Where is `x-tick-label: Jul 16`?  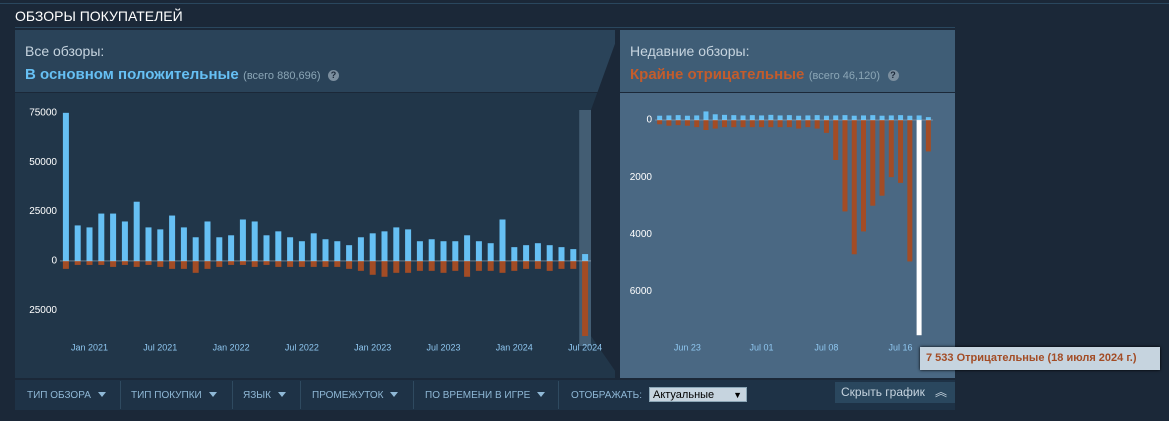
x-tick-label: Jul 16 is located at coordinates (901, 347).